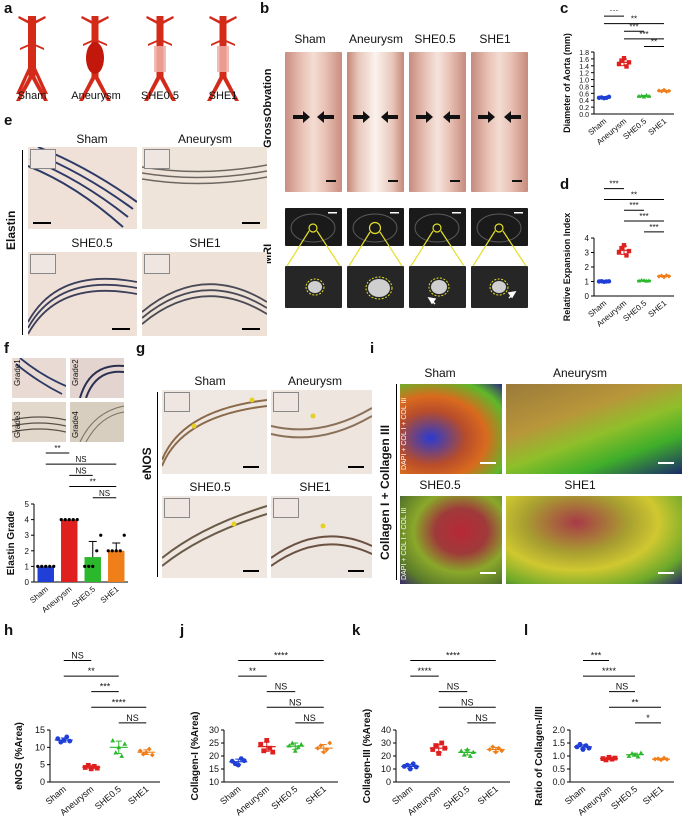  I want to click on panel-a-label-sham: Sham, so click(32, 96).